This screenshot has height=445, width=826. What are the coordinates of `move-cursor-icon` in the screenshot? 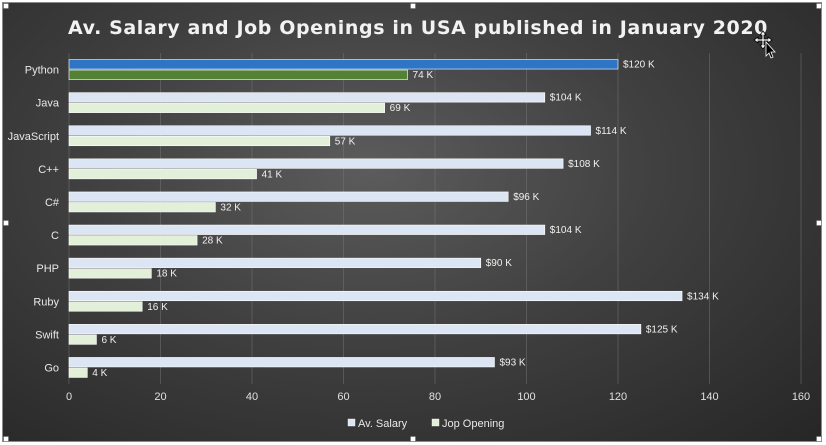 It's located at (764, 44).